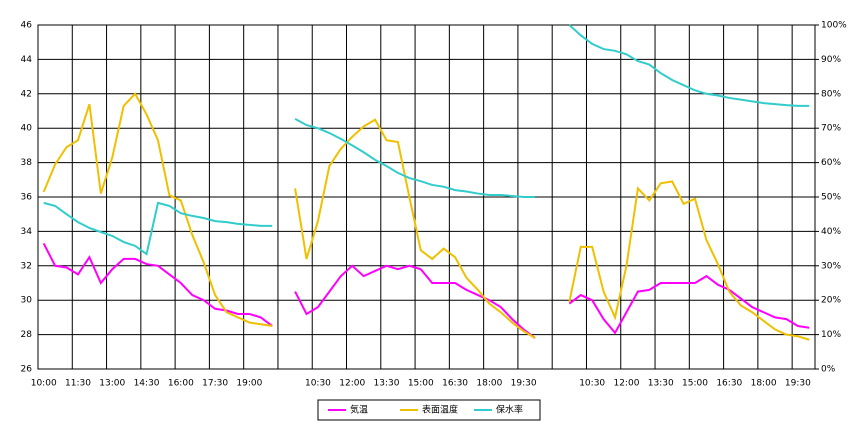 This screenshot has height=437, width=865. Describe the element at coordinates (44, 384) in the screenshot. I see `x-tick-label: 10:00` at that location.